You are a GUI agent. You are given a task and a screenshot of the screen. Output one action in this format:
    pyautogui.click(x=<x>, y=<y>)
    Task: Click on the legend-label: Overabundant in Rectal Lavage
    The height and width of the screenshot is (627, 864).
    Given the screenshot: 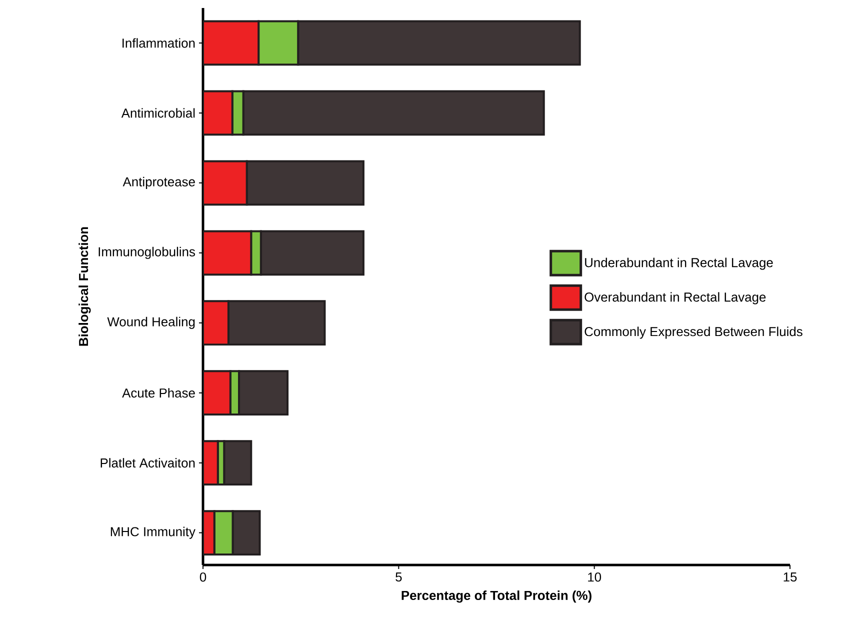 What is the action you would take?
    pyautogui.click(x=675, y=298)
    